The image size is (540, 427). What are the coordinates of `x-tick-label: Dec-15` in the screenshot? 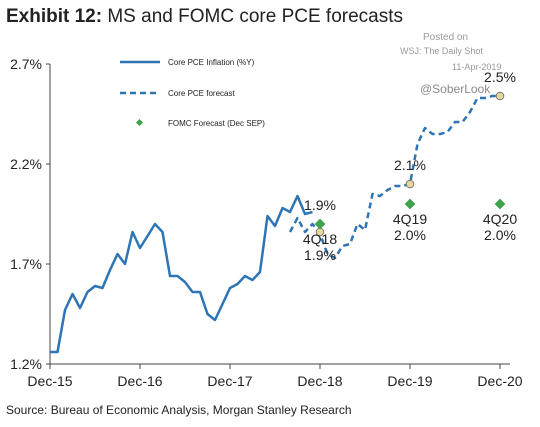 It's located at (49, 381).